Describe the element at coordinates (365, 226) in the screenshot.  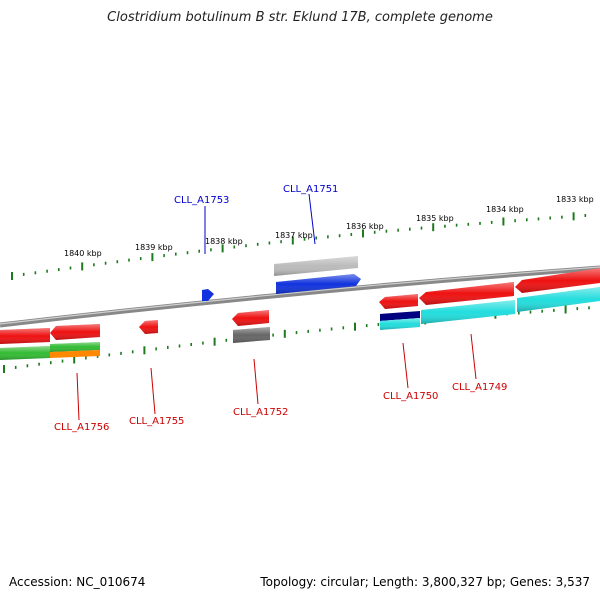
I see `scale-label-1836: 1836 kbp` at that location.